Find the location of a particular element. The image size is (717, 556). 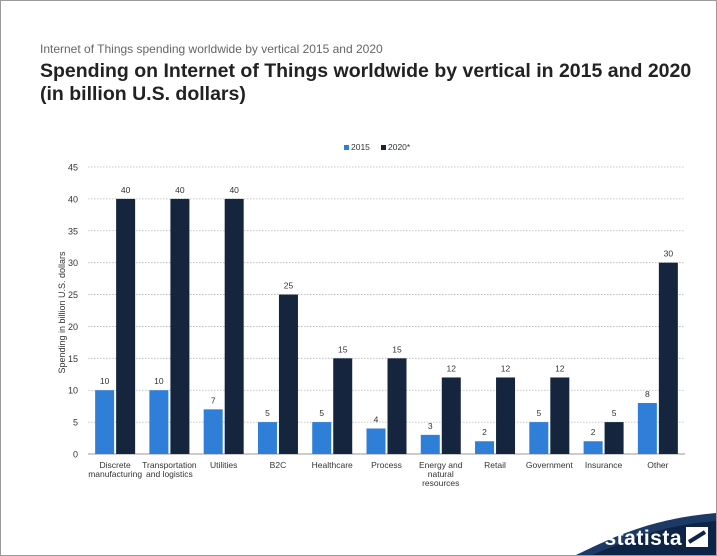

y-axis-label: Spending in billion U.S. dollars is located at coordinates (62, 312).